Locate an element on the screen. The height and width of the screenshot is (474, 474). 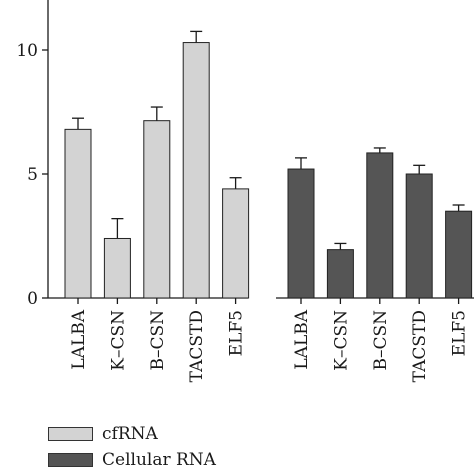
bar-cellular-rna-tacstd is located at coordinates (419, 236).